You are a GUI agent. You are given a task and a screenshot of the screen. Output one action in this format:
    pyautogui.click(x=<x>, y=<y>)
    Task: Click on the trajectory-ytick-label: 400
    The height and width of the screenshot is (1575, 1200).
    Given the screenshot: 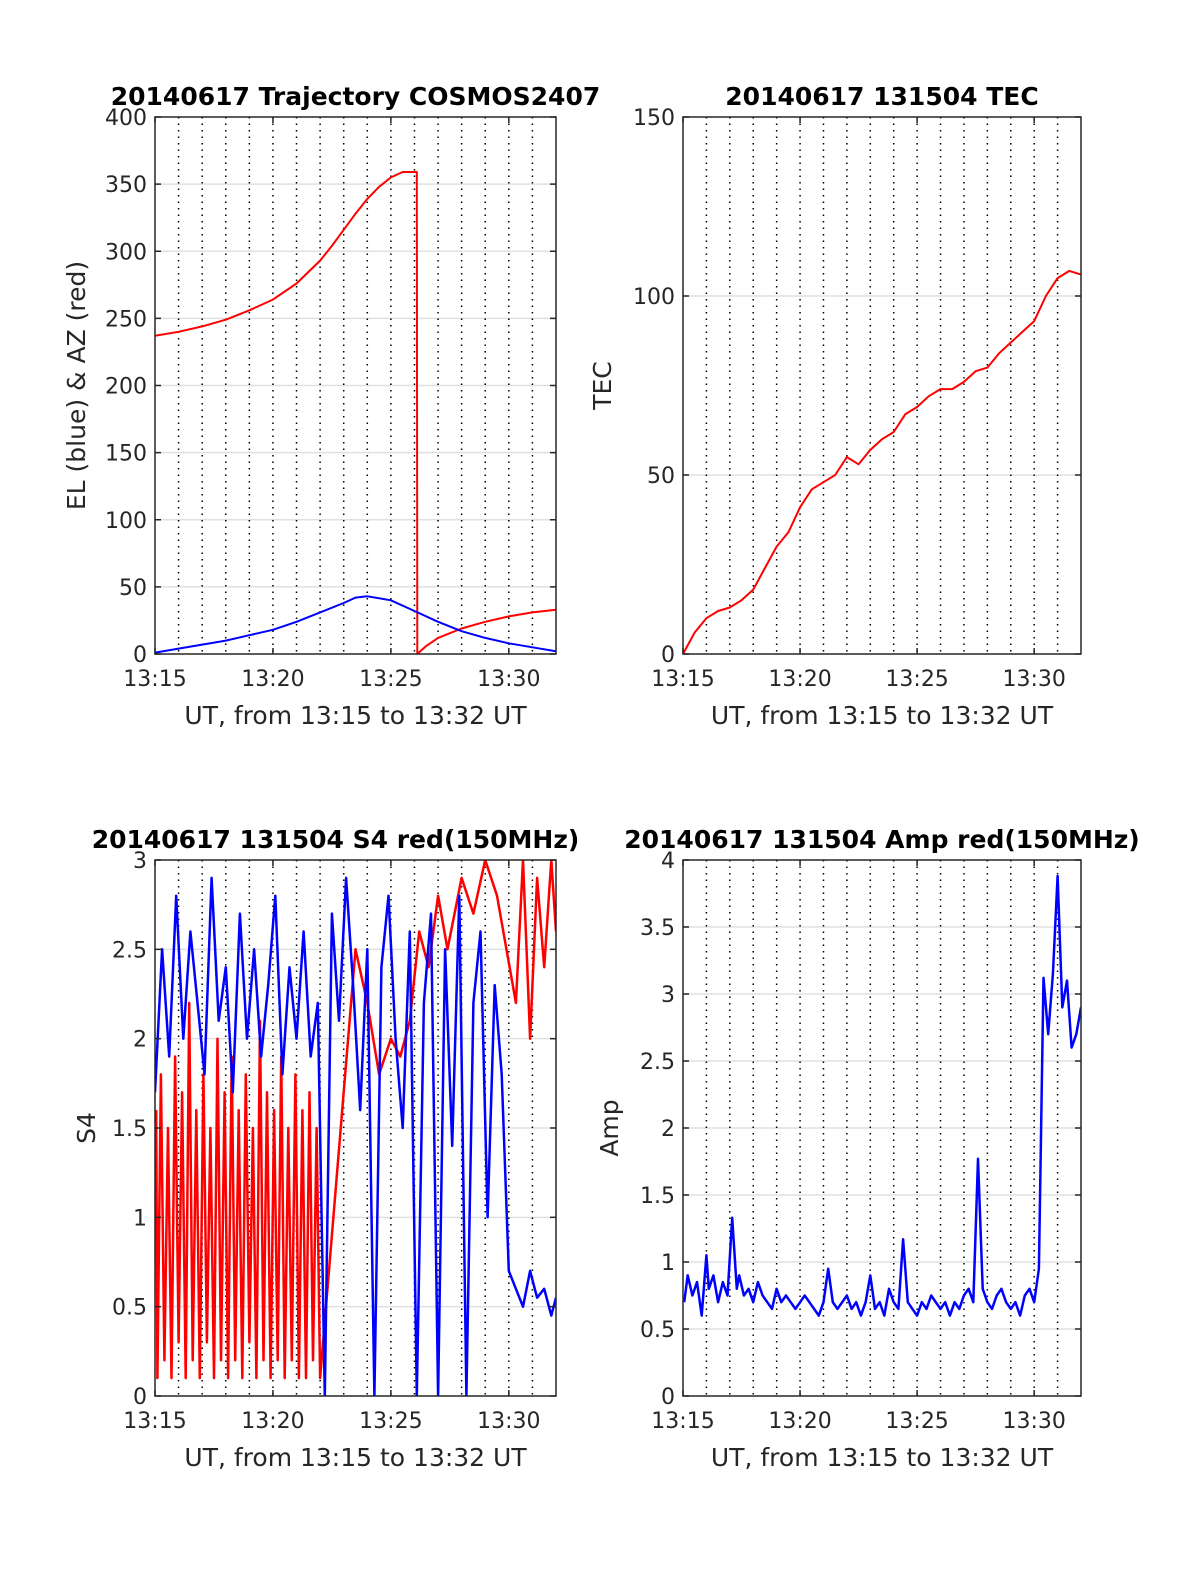 What is the action you would take?
    pyautogui.click(x=126, y=118)
    